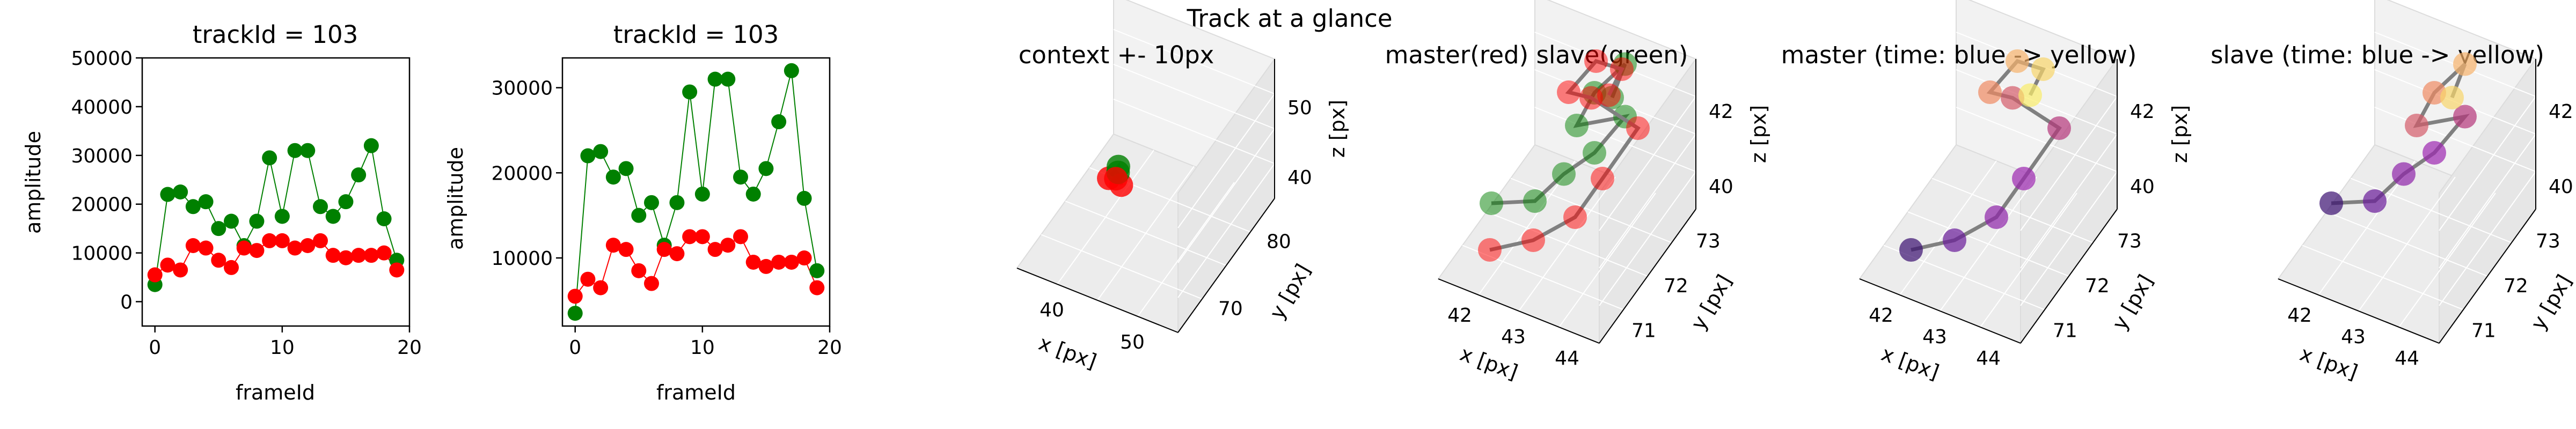 Image resolution: width=2576 pixels, height=429 pixels. I want to click on y-tick-label: 70, so click(1230, 309).